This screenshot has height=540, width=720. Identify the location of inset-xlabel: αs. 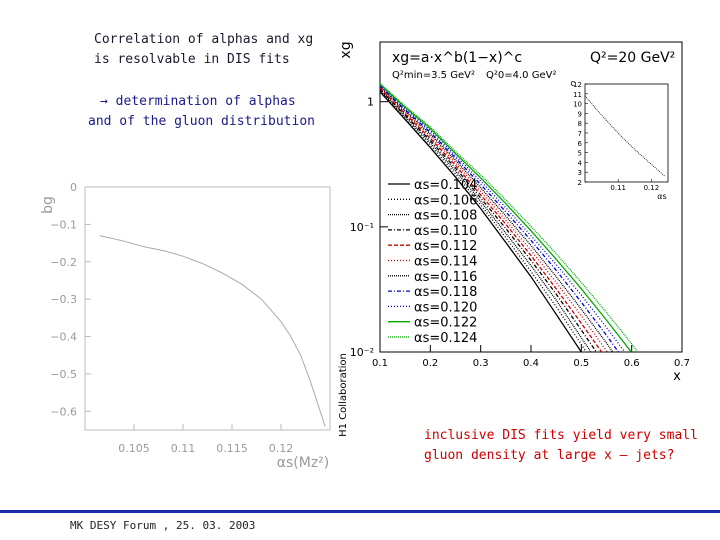
(661, 196).